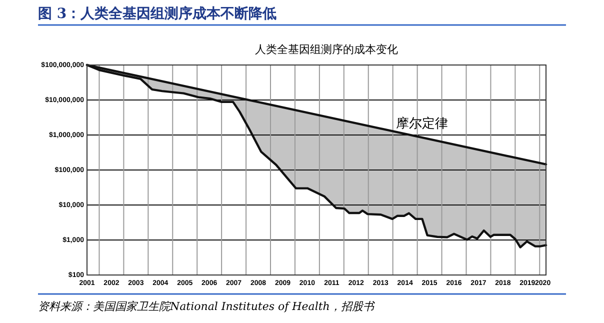  I want to click on series-label: 摩尔定律, so click(422, 124).